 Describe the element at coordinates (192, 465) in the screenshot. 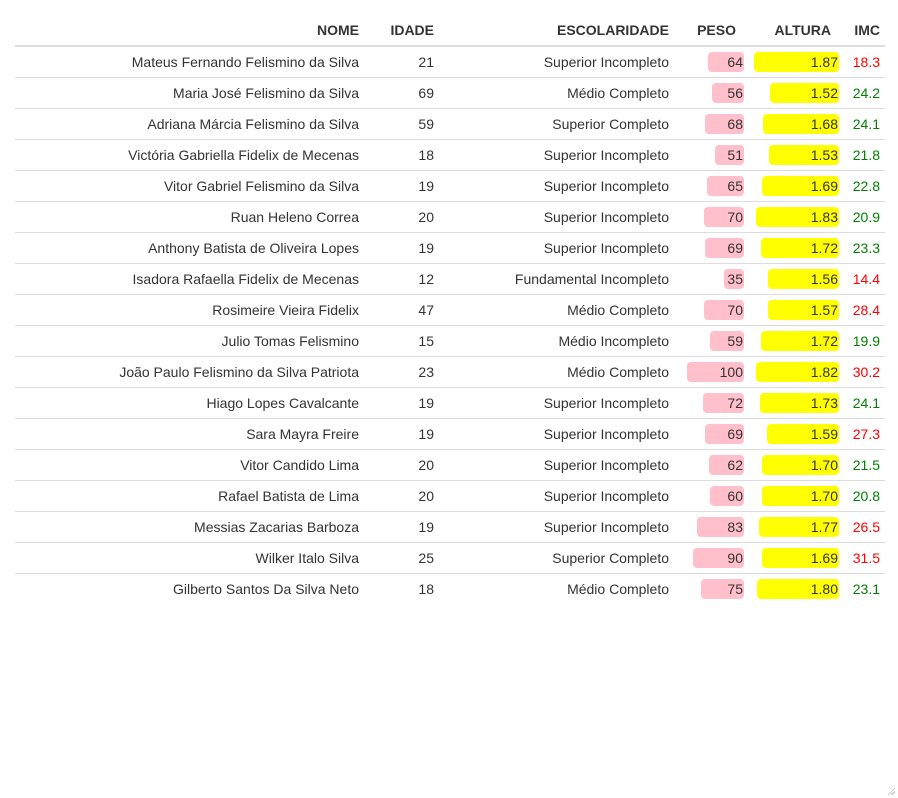

I see `cell-nome: Vitor Candido Lima` at that location.